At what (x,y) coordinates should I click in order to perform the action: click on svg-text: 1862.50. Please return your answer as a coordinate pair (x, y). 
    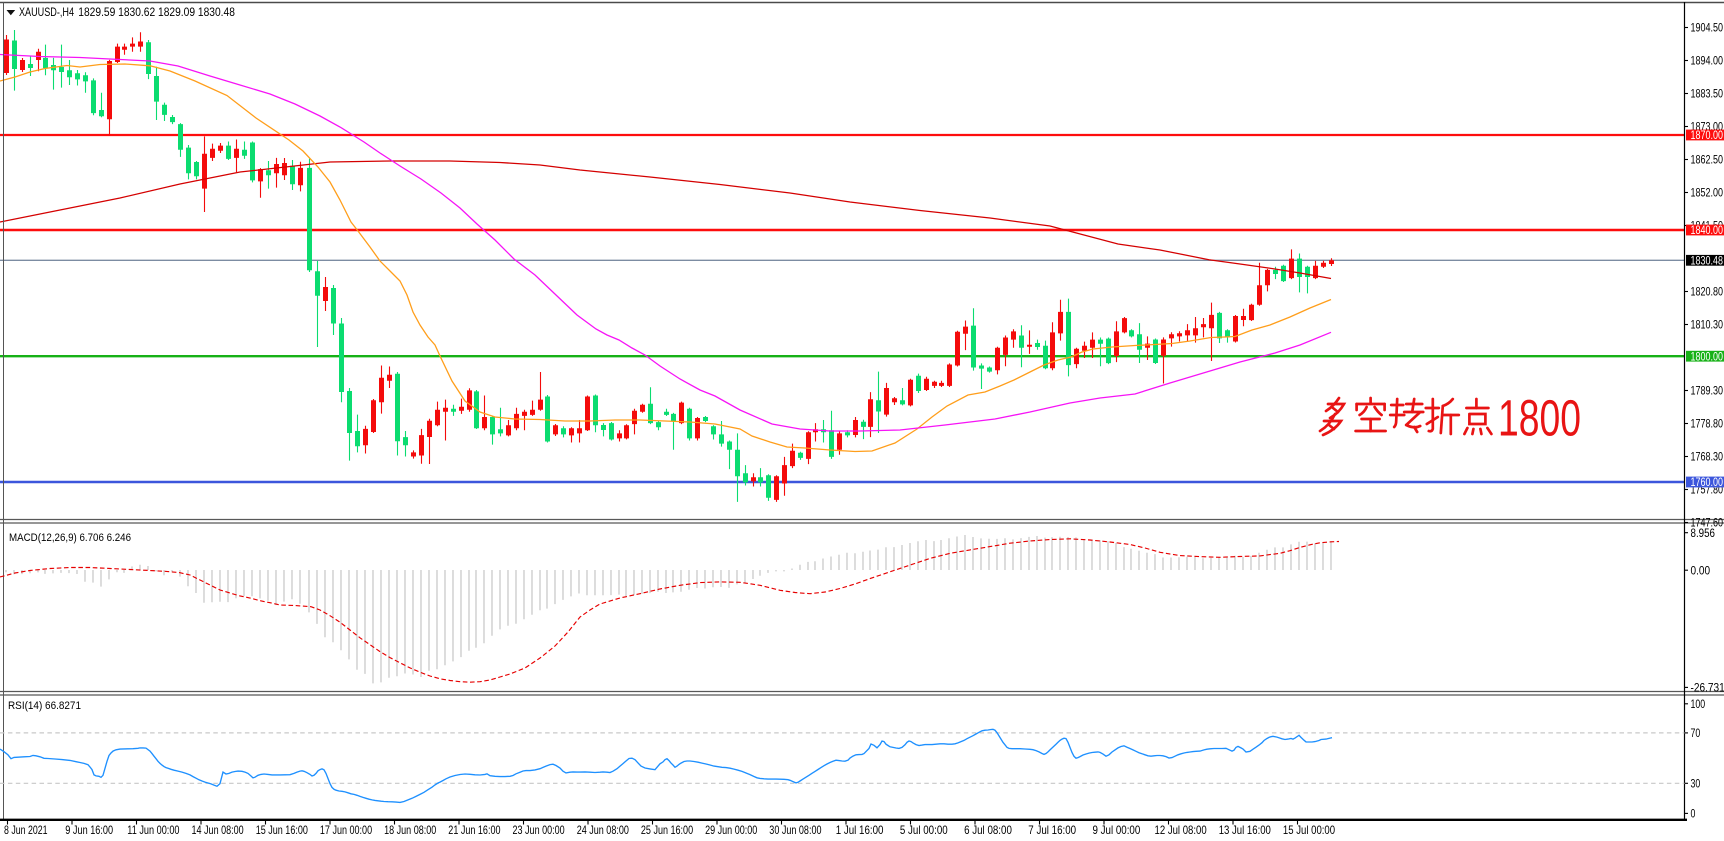
    Looking at the image, I should click on (1707, 160).